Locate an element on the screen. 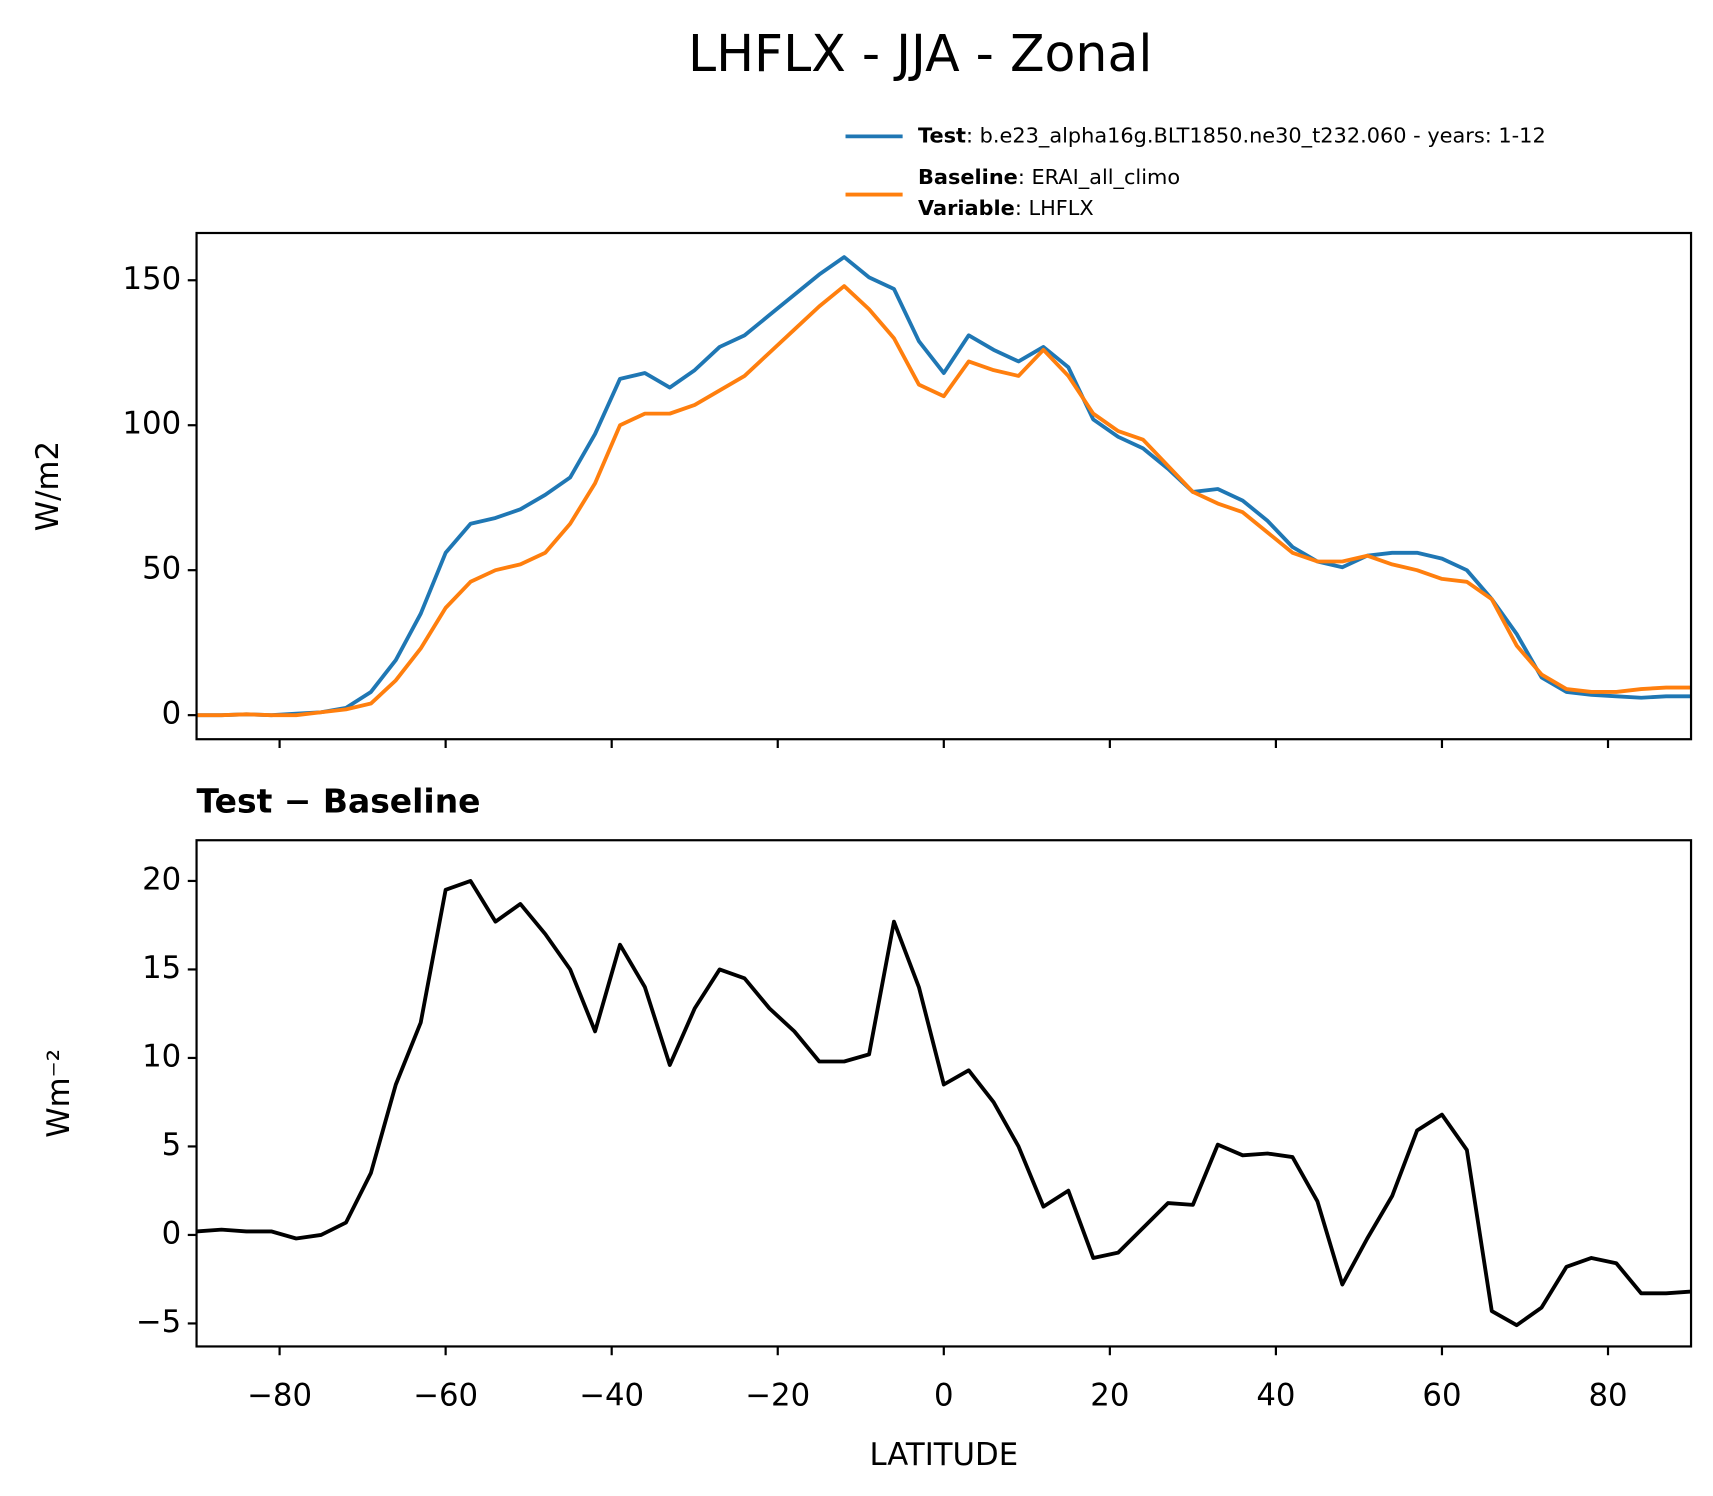 This screenshot has height=1496, width=1713. legend-name: Test is located at coordinates (942, 135).